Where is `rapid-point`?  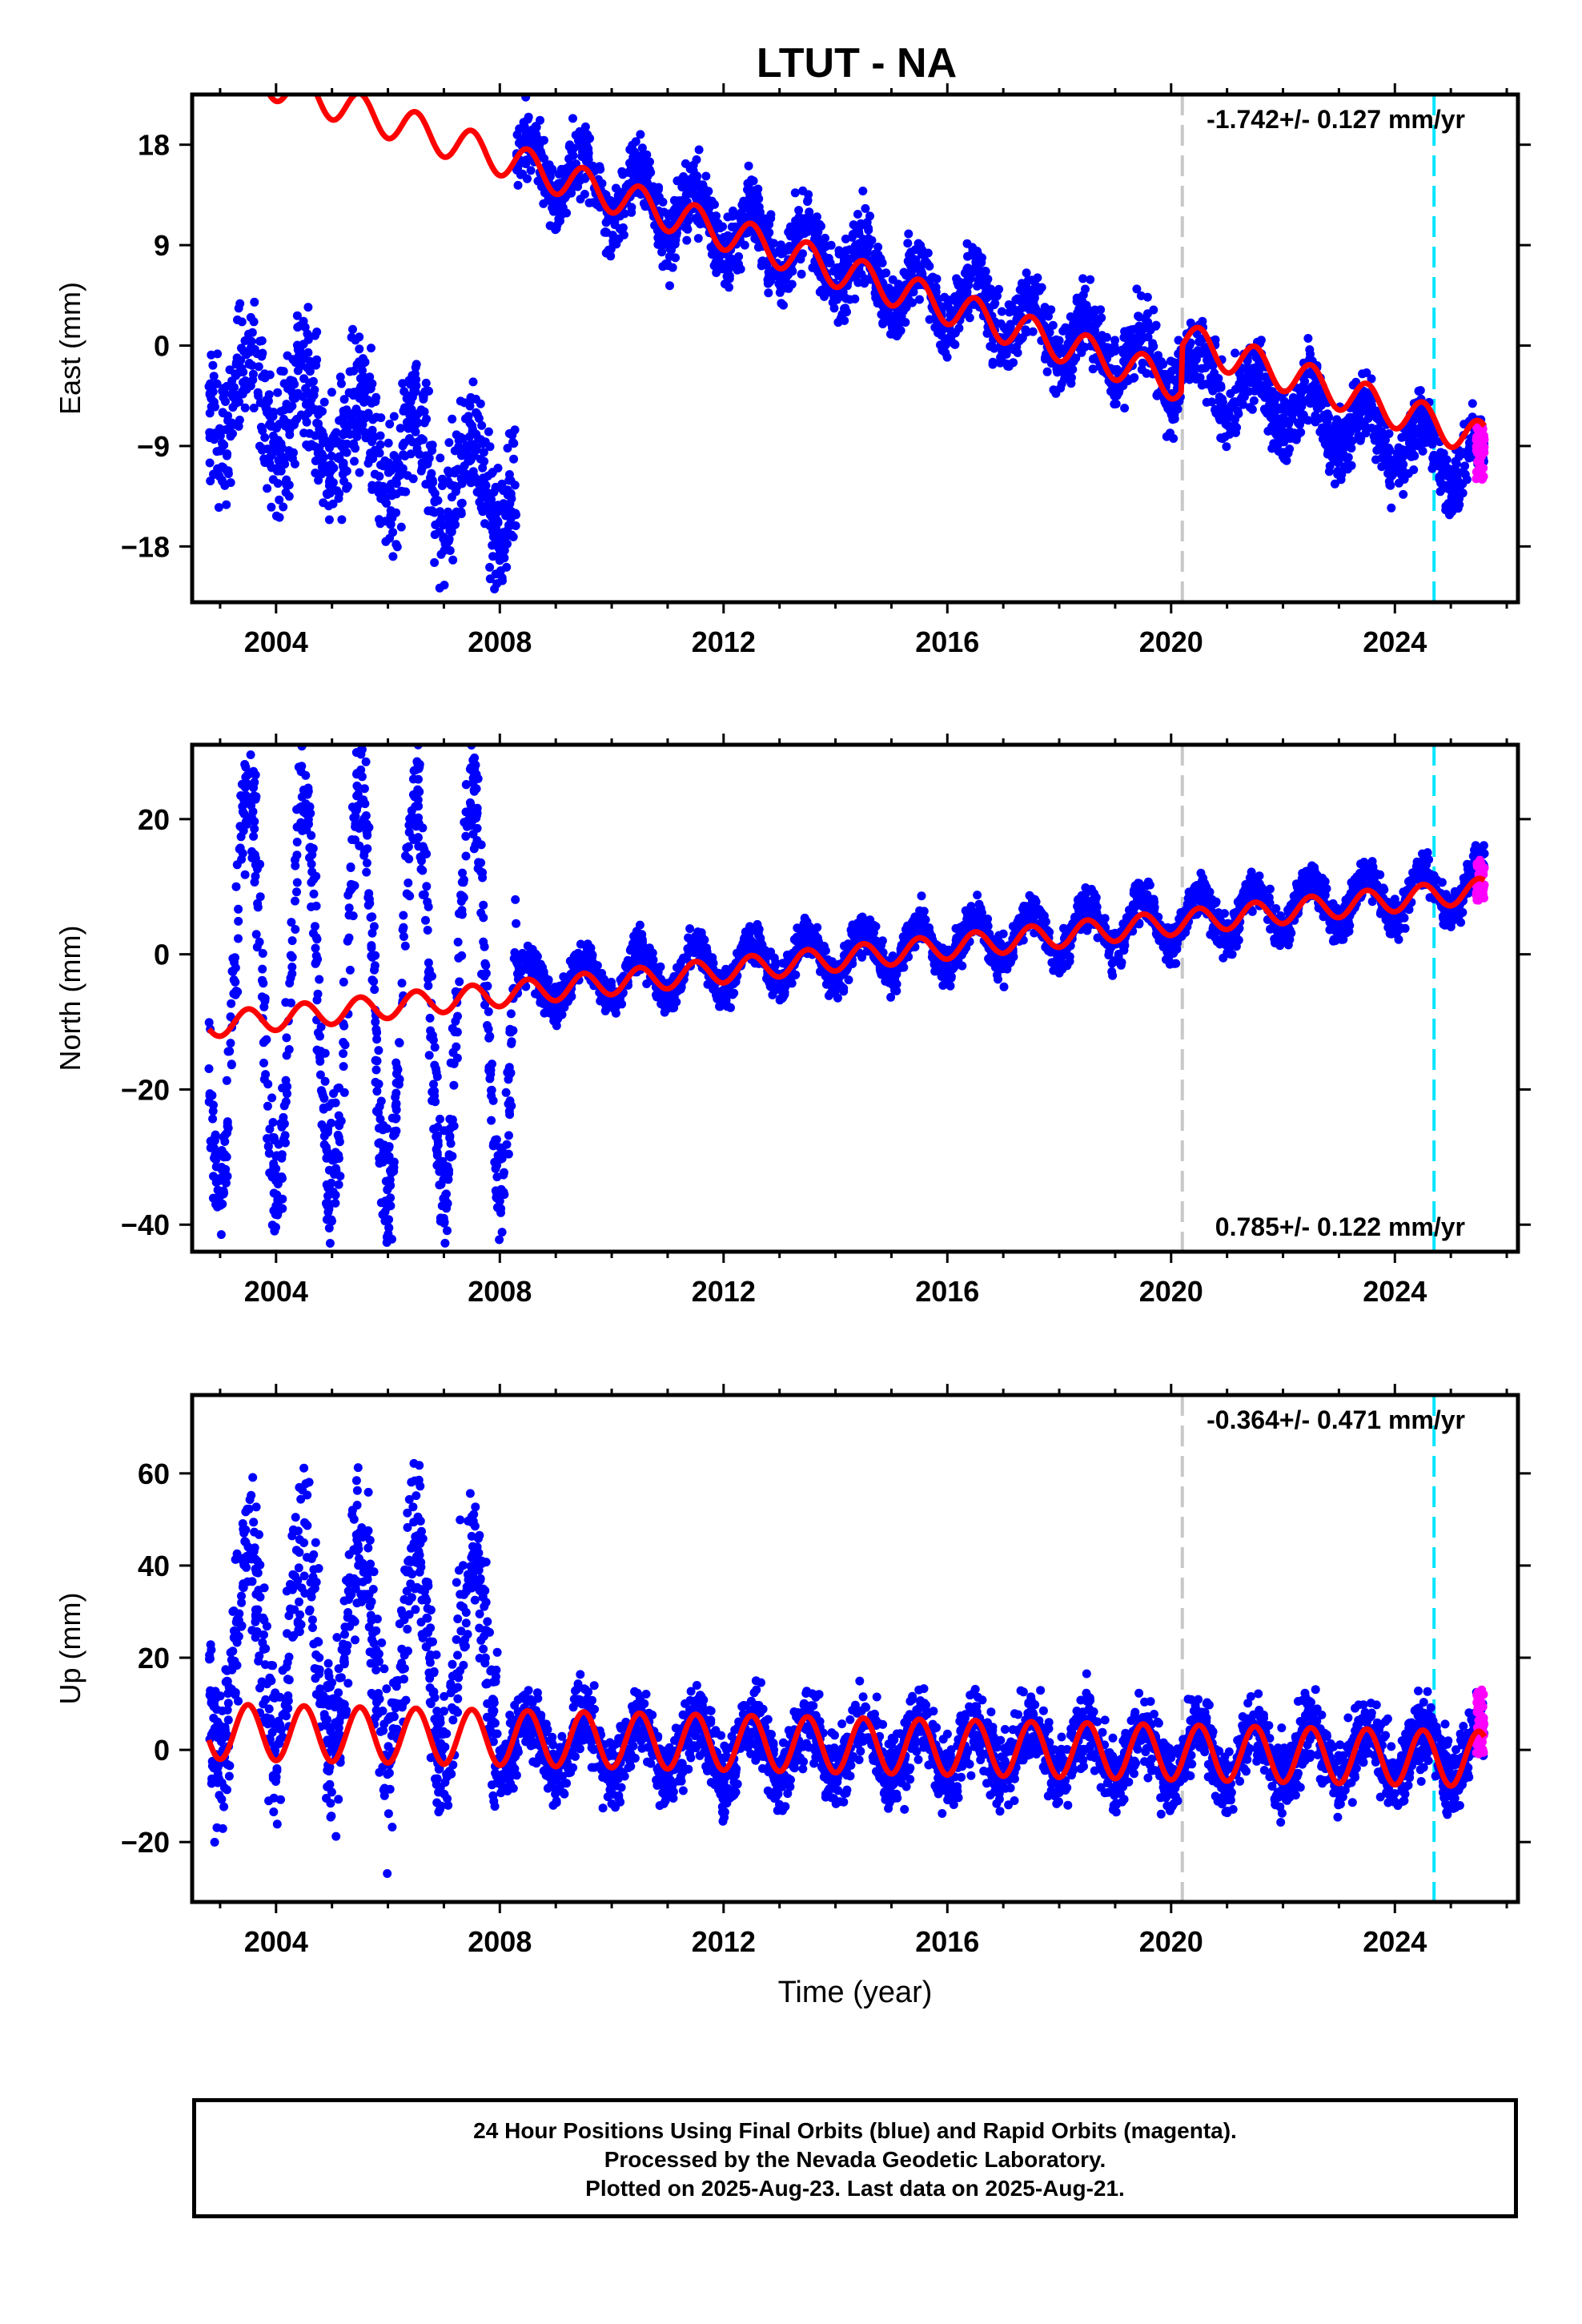 rapid-point is located at coordinates (1480, 455).